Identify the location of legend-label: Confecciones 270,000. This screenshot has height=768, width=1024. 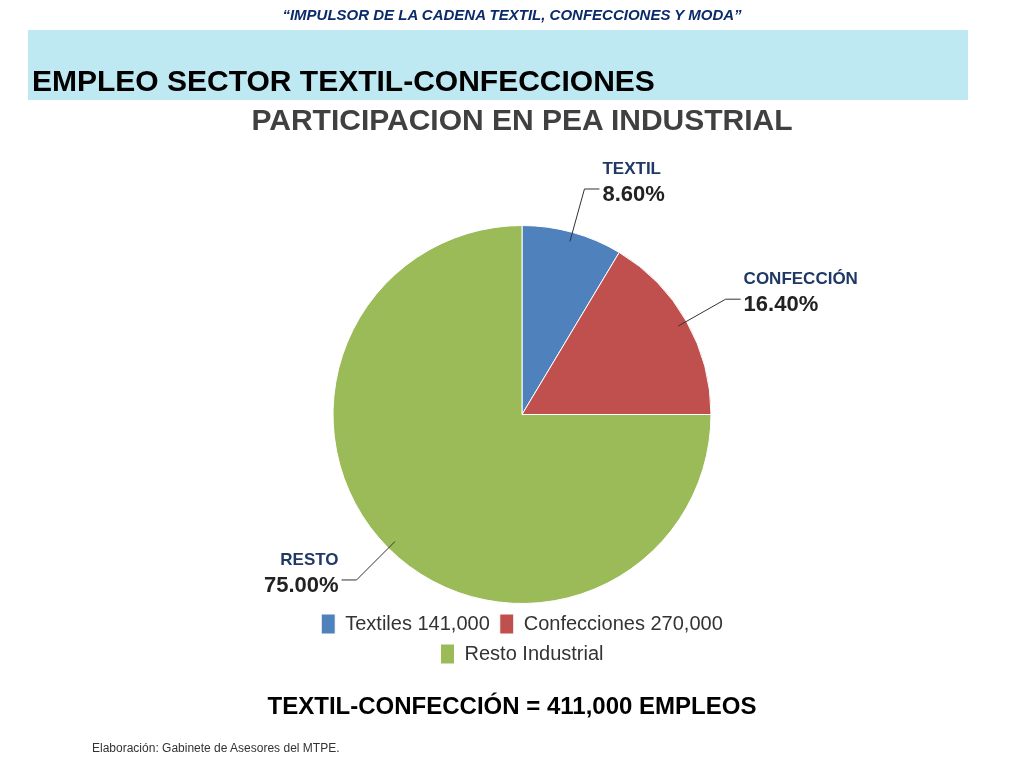
(623, 622).